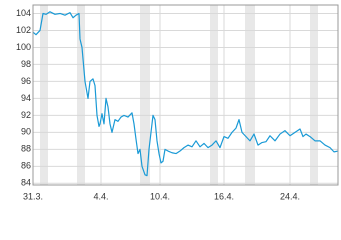  Describe the element at coordinates (26, 64) in the screenshot. I see `y-tick-label: 98` at that location.